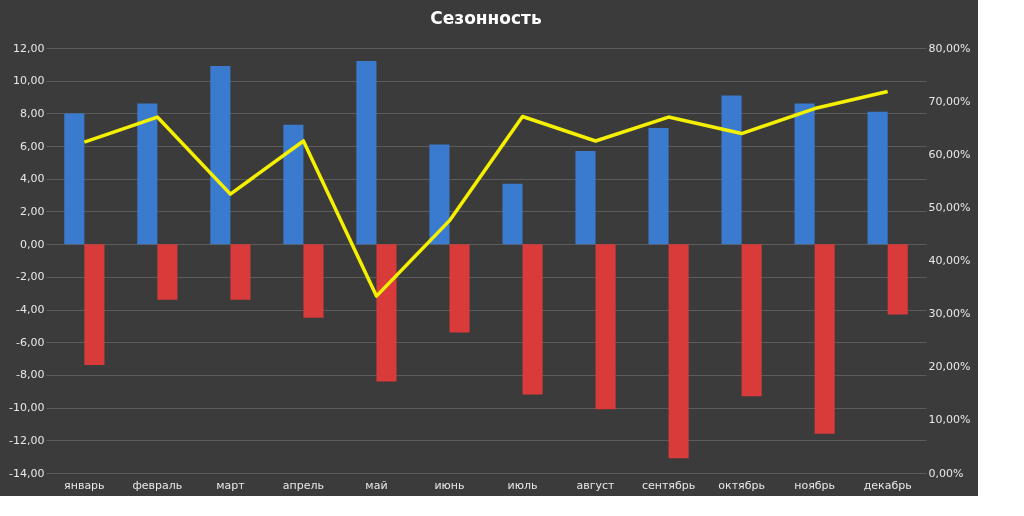  Describe the element at coordinates (30, 375) in the screenshot. I see `y-tick-label: -8,00` at that location.